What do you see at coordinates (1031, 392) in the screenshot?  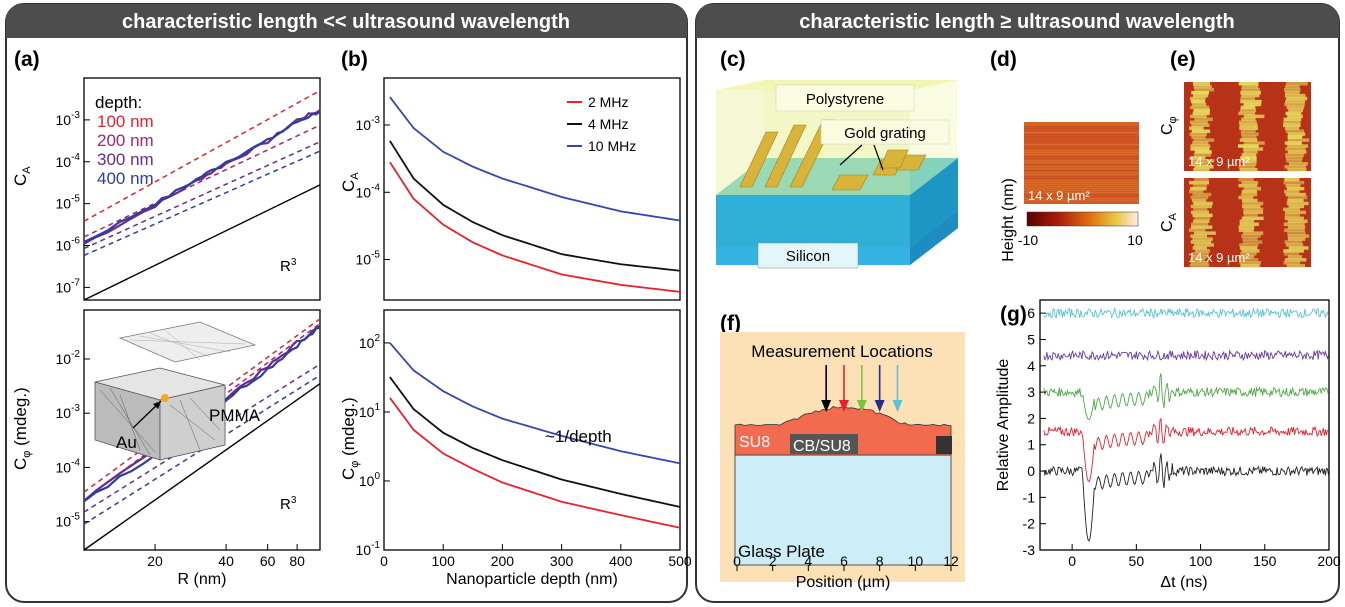 I see `ytick-label: 3` at bounding box center [1031, 392].